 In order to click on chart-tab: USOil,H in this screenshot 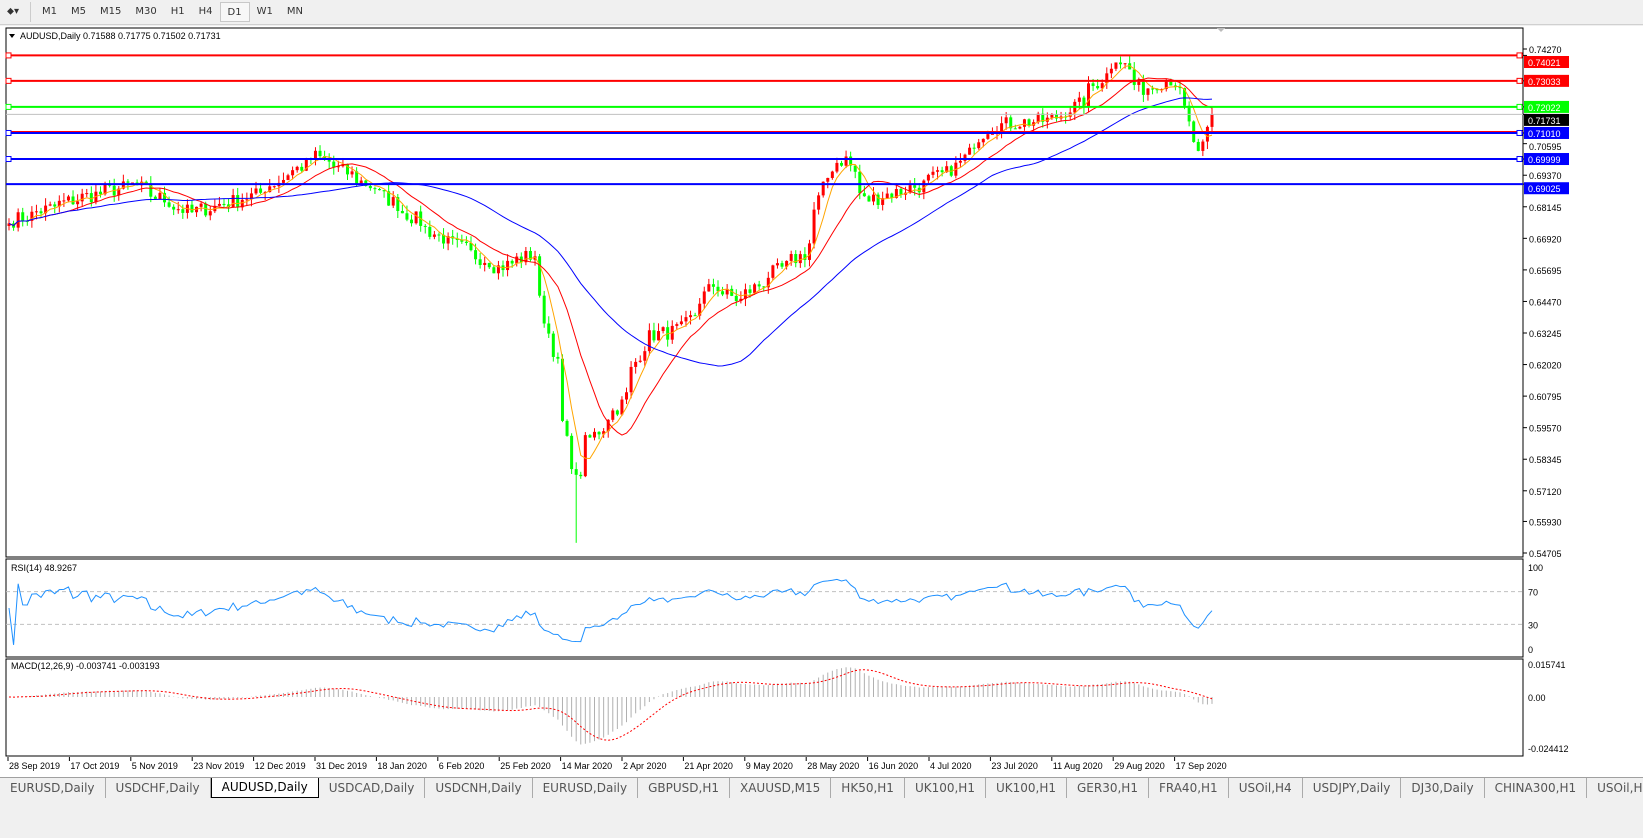, I will do `click(1615, 788)`.